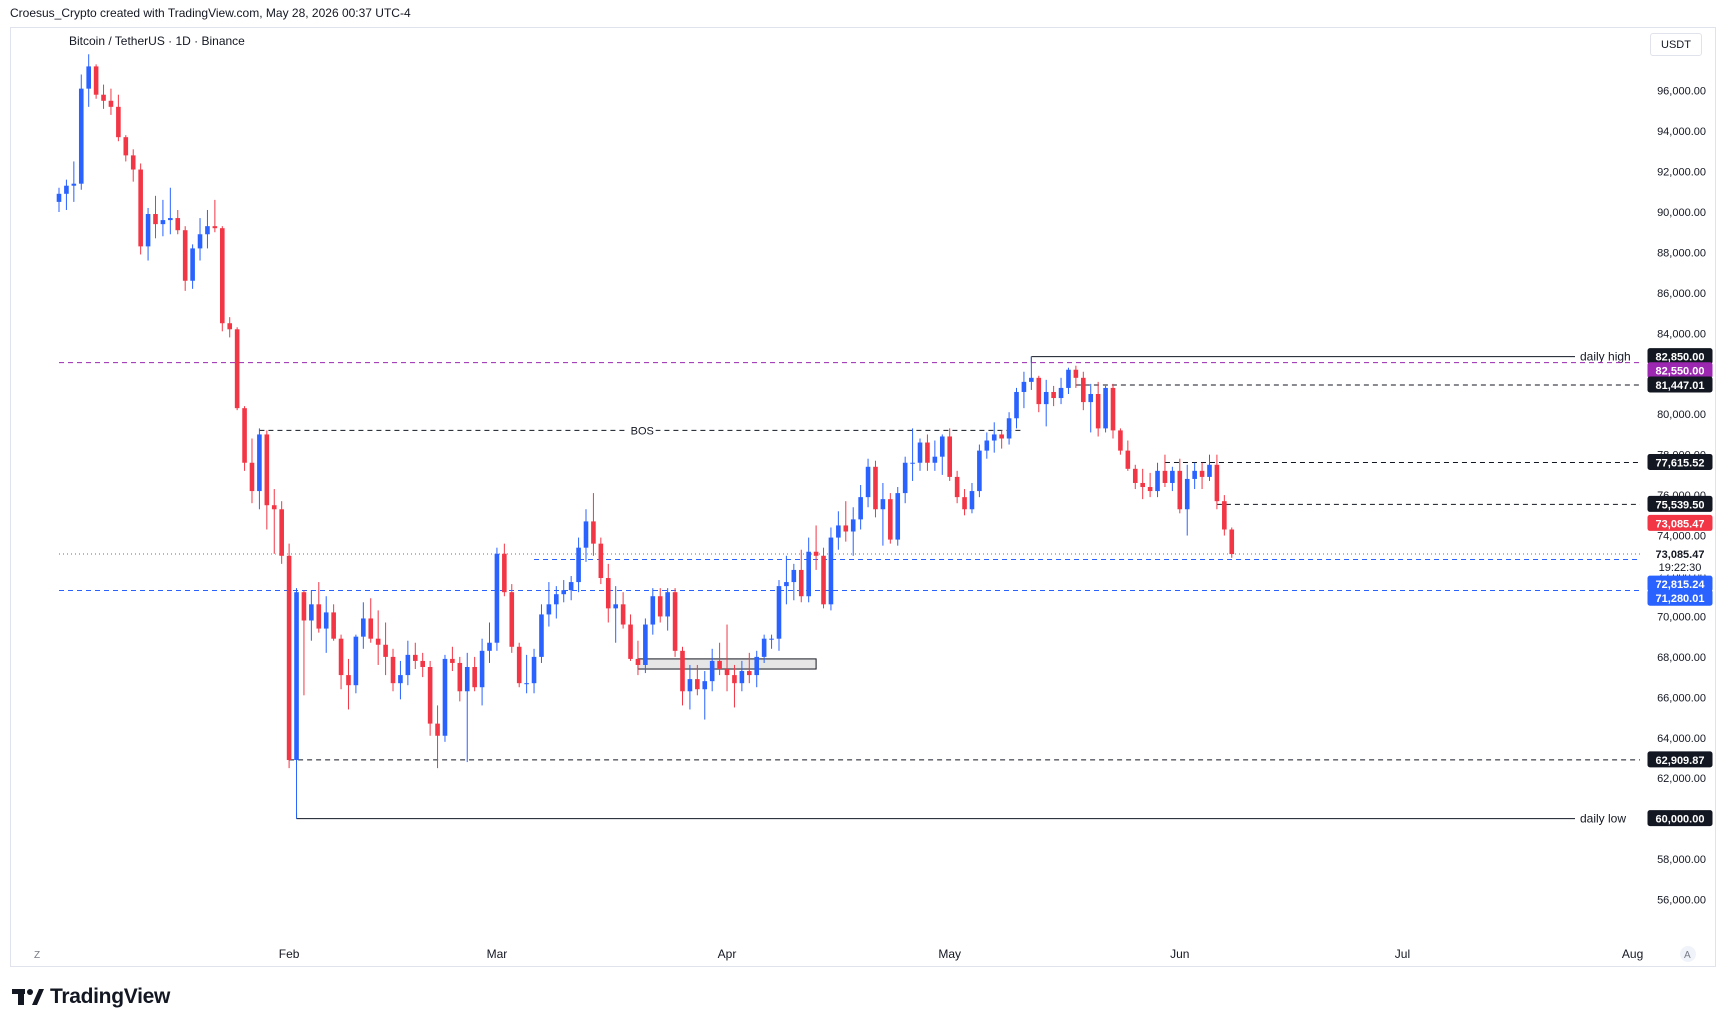 The height and width of the screenshot is (1025, 1726). I want to click on timezone-icon: Z, so click(37, 955).